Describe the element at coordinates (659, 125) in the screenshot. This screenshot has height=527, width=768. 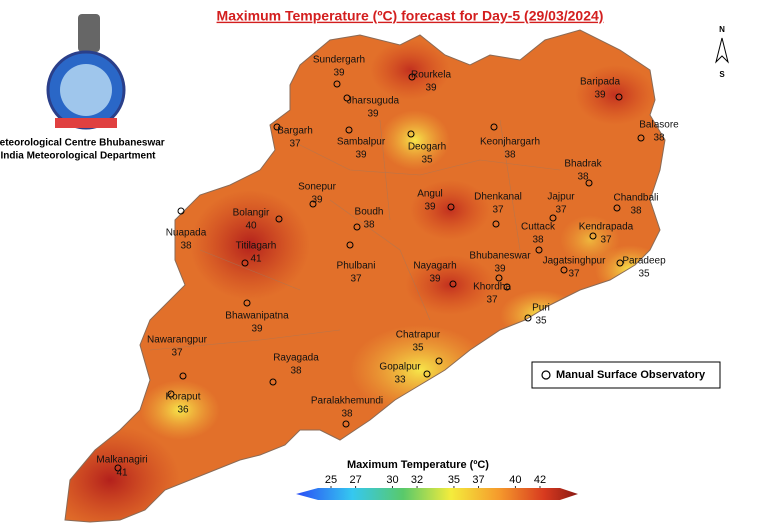
I see `station-name: Balasore` at that location.